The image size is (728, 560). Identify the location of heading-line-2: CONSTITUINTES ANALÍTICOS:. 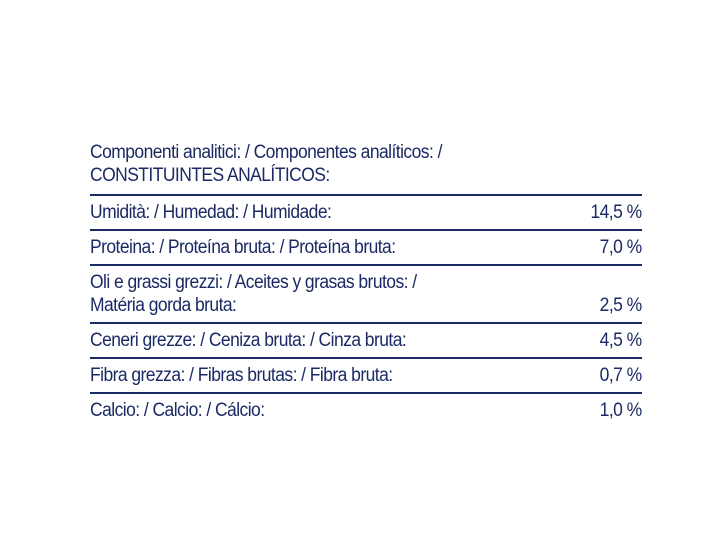
(210, 175).